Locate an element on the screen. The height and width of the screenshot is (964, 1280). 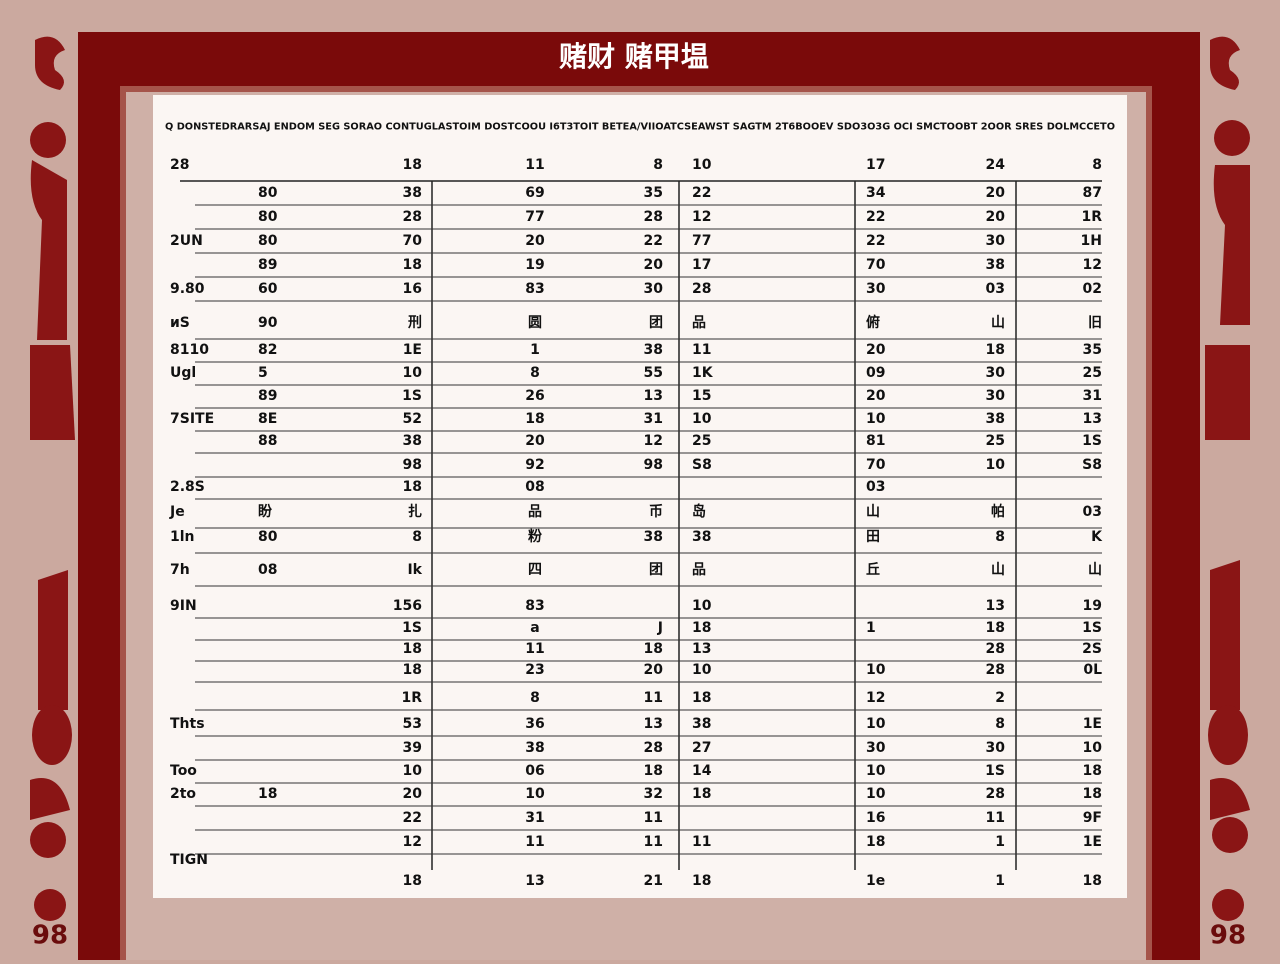
table-cell: J is located at coordinates (660, 628).